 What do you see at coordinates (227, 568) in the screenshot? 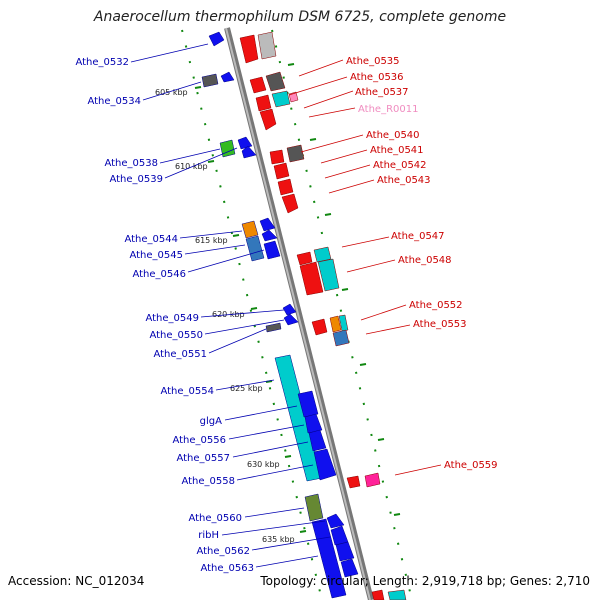
I see `gene-label: Athe_0563` at bounding box center [227, 568].